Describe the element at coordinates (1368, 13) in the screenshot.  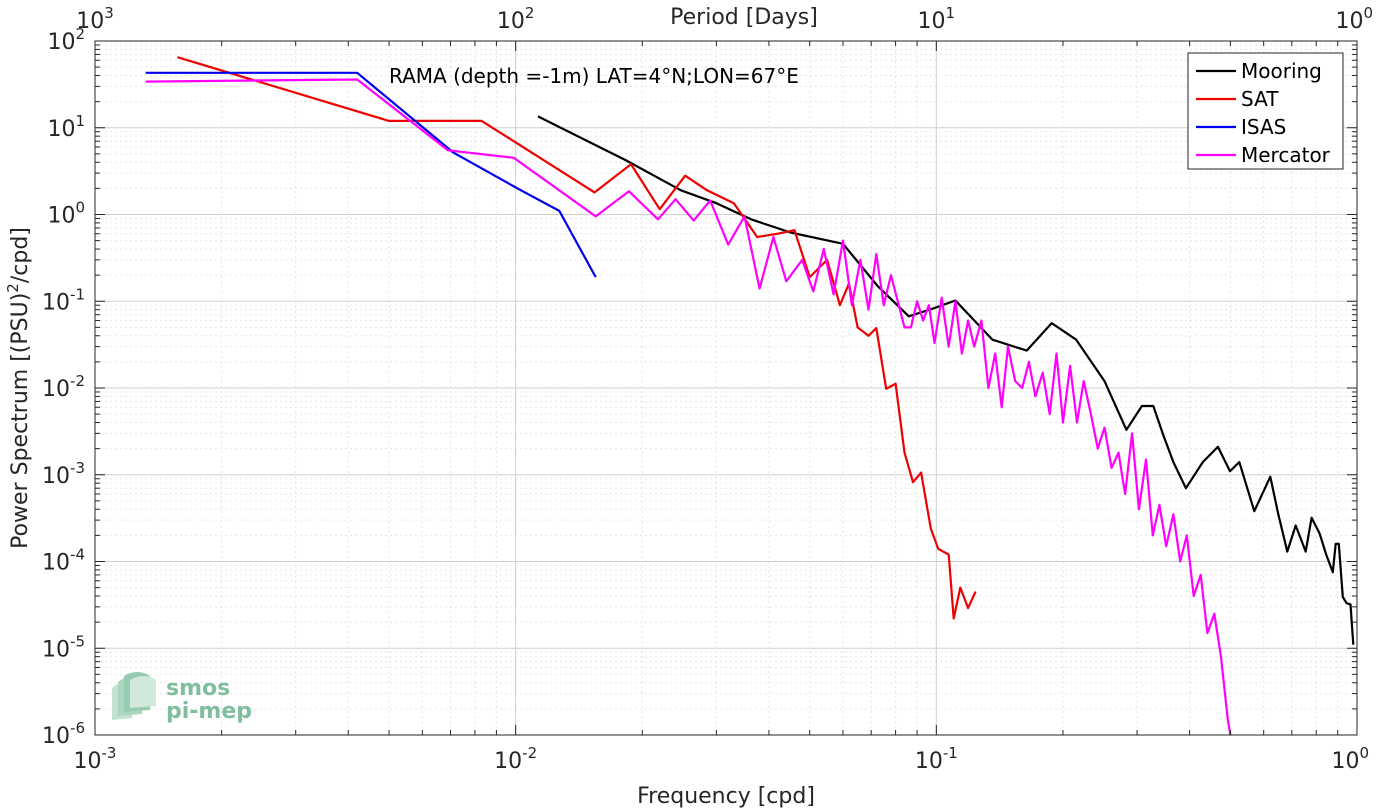
I see `top-tick-label-exponent: 0` at that location.